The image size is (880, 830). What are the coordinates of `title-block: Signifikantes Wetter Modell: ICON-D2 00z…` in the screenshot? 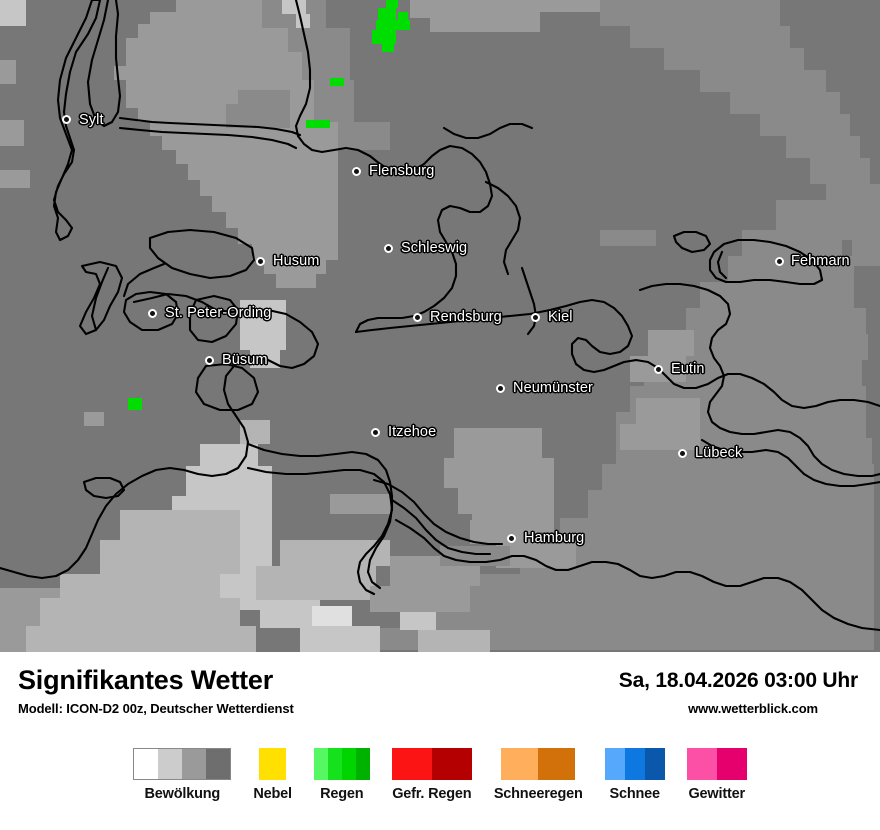 It's located at (156, 691).